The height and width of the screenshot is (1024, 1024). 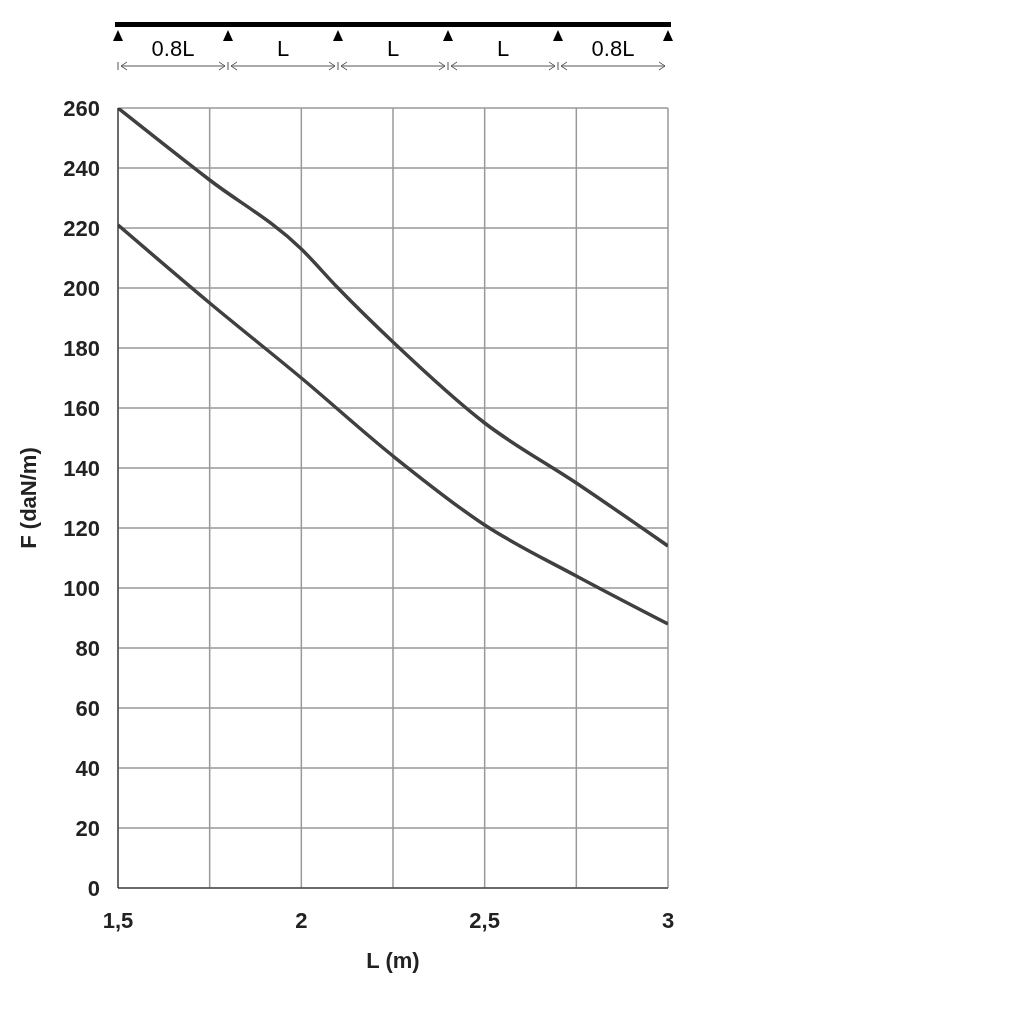 What do you see at coordinates (93, 888) in the screenshot?
I see `y-tick-label: 0` at bounding box center [93, 888].